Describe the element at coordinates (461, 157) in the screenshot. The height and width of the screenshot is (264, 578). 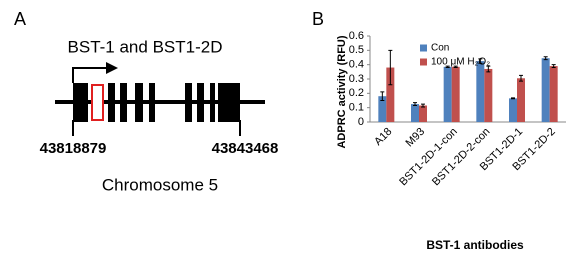
I see `x-tick-label: BST1-2D-2-con` at that location.